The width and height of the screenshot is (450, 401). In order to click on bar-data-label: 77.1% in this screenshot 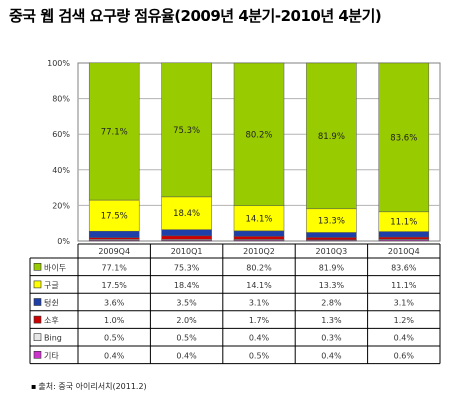, I will do `click(114, 132)`.